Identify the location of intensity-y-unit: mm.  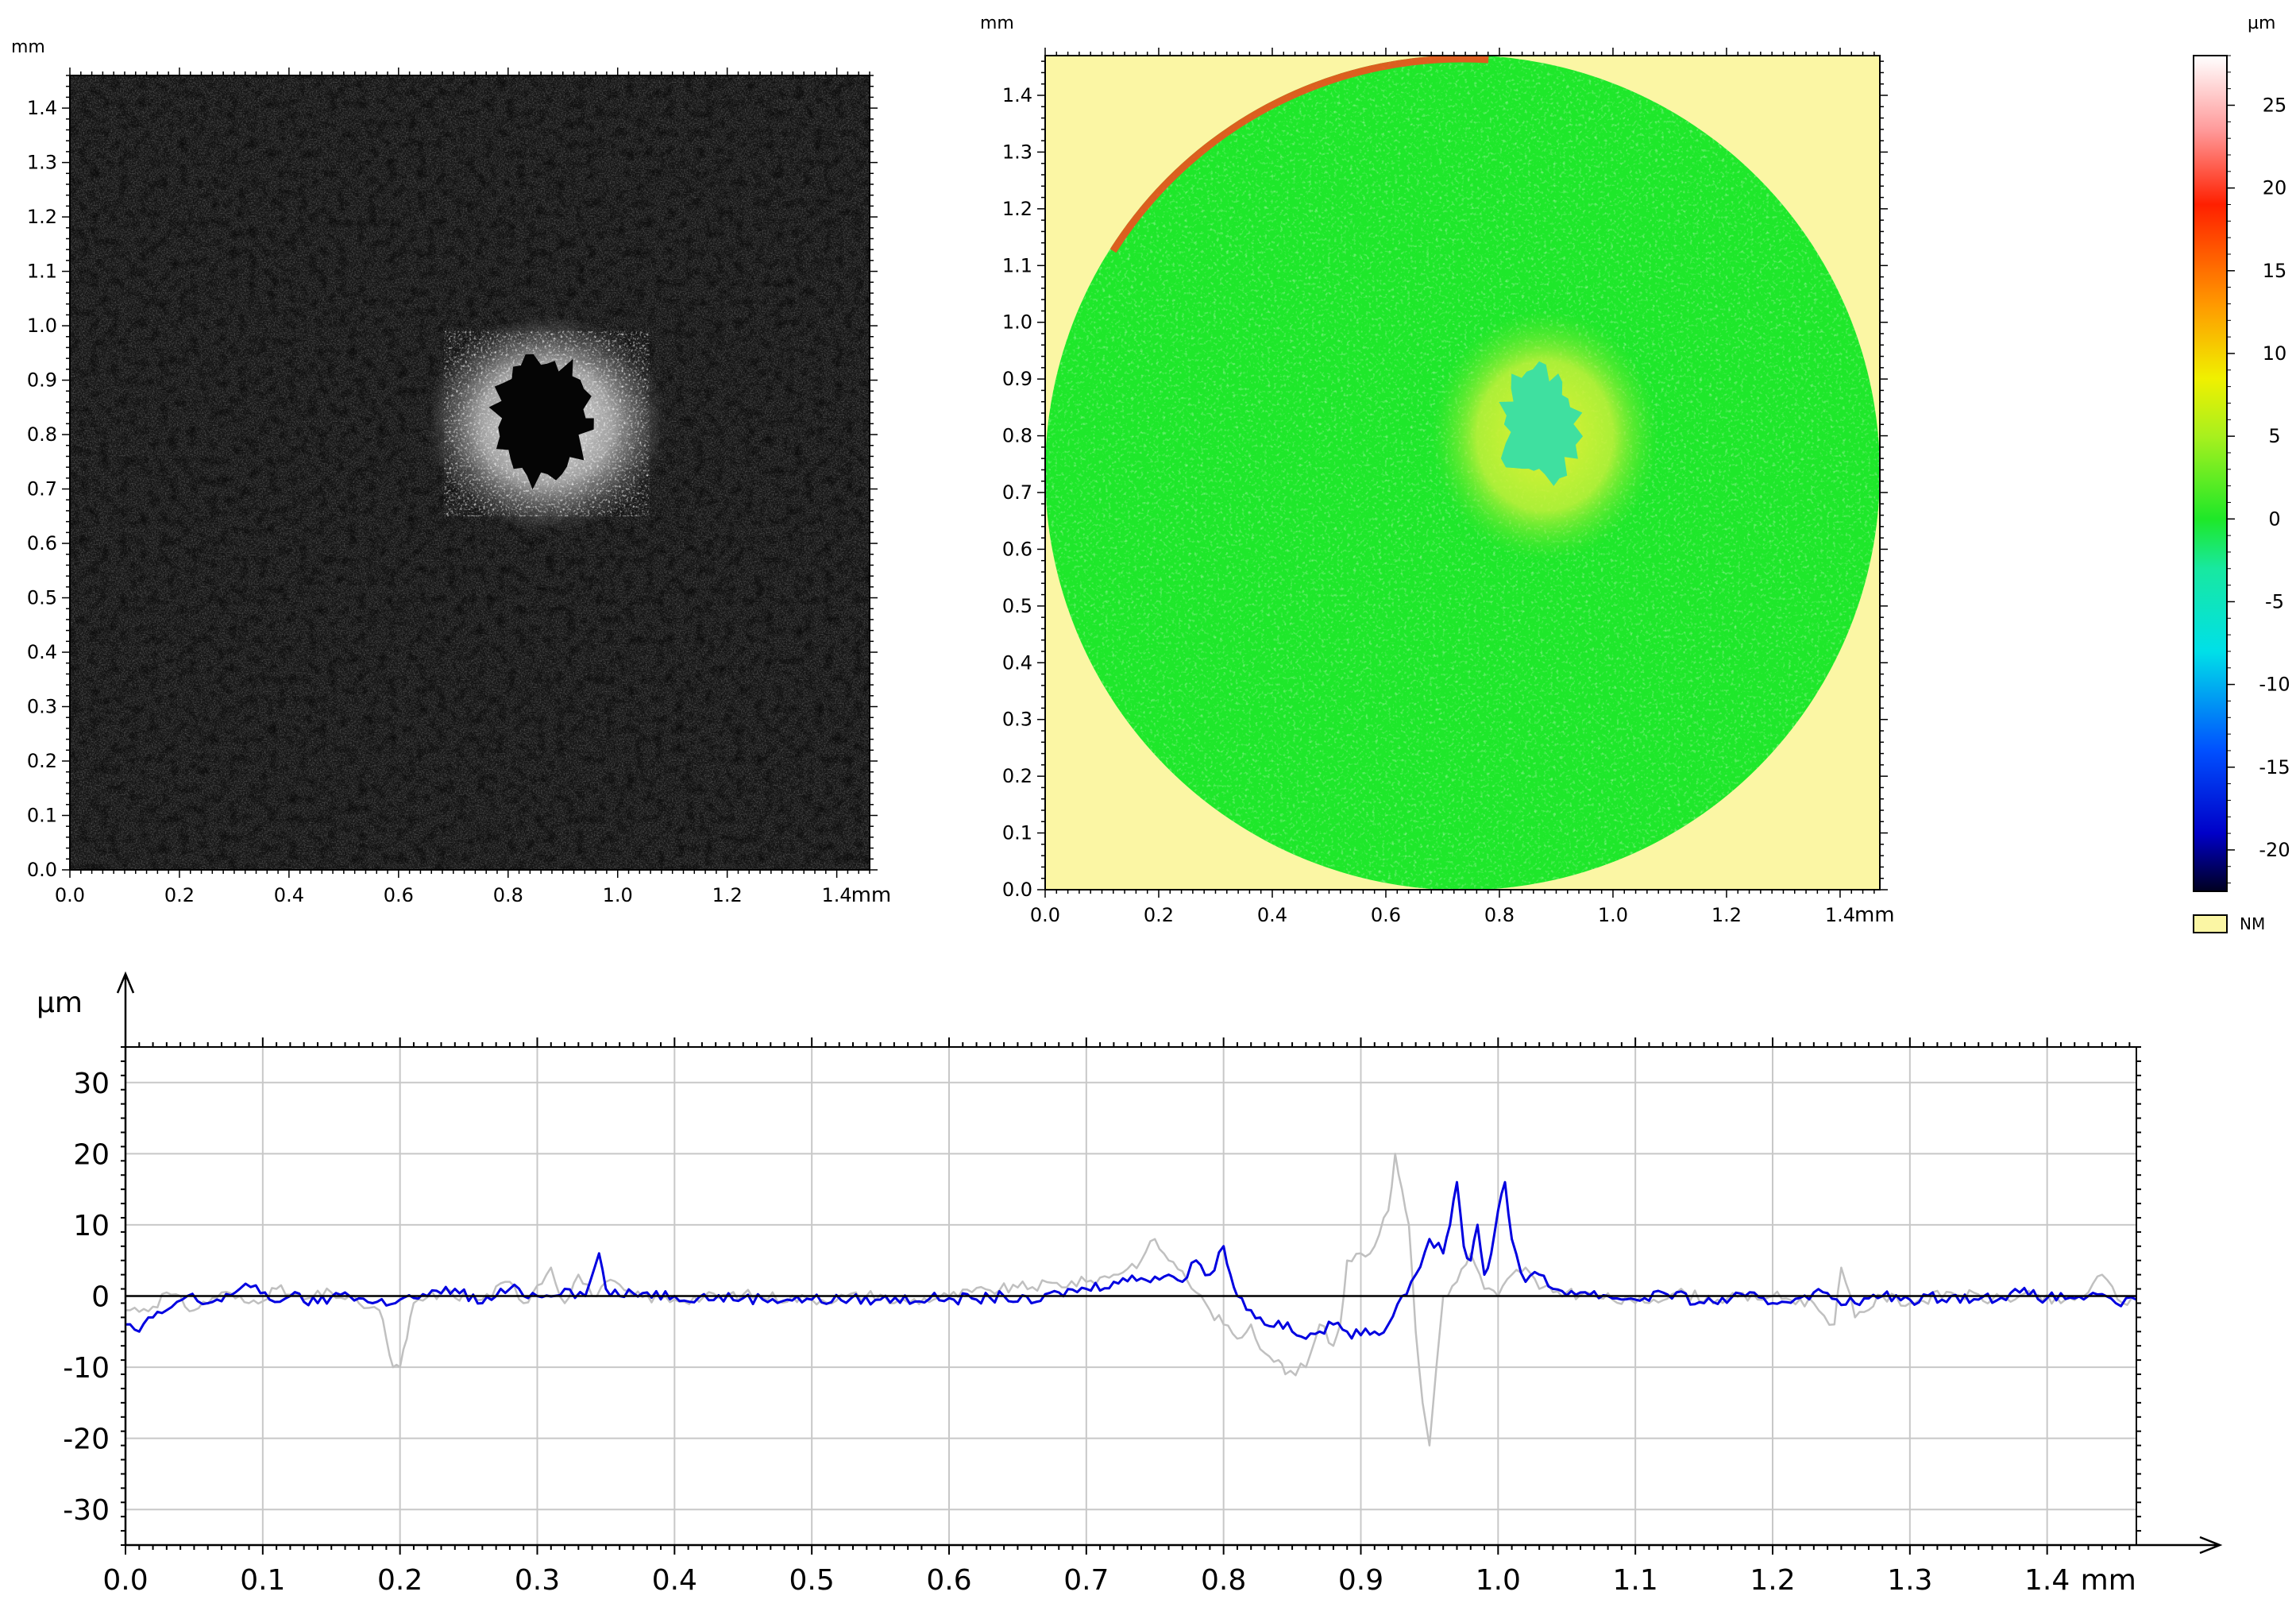
(28, 47).